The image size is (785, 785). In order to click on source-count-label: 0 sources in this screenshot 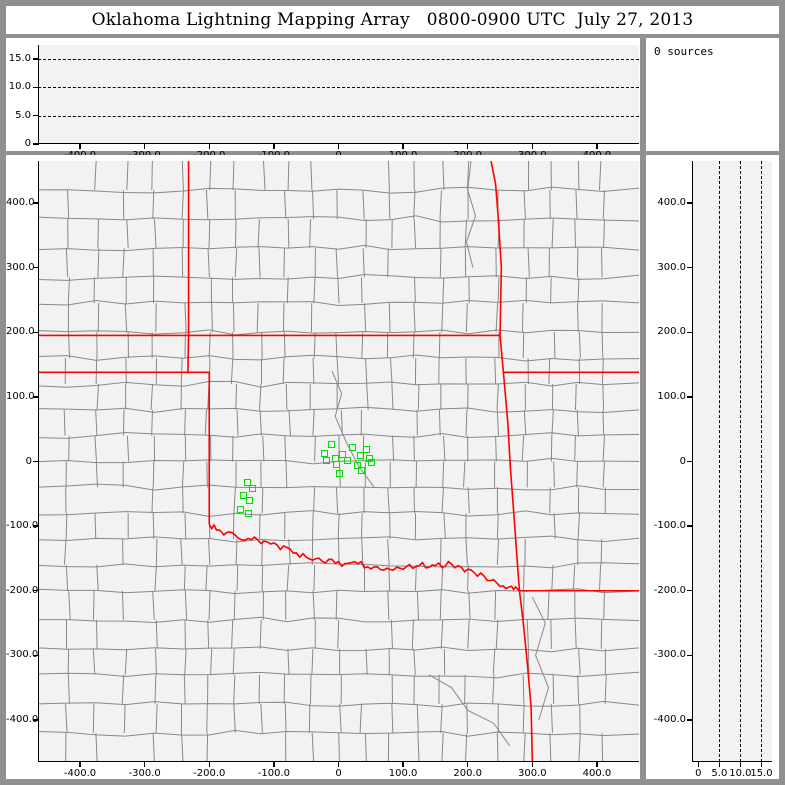, I will do `click(684, 51)`.